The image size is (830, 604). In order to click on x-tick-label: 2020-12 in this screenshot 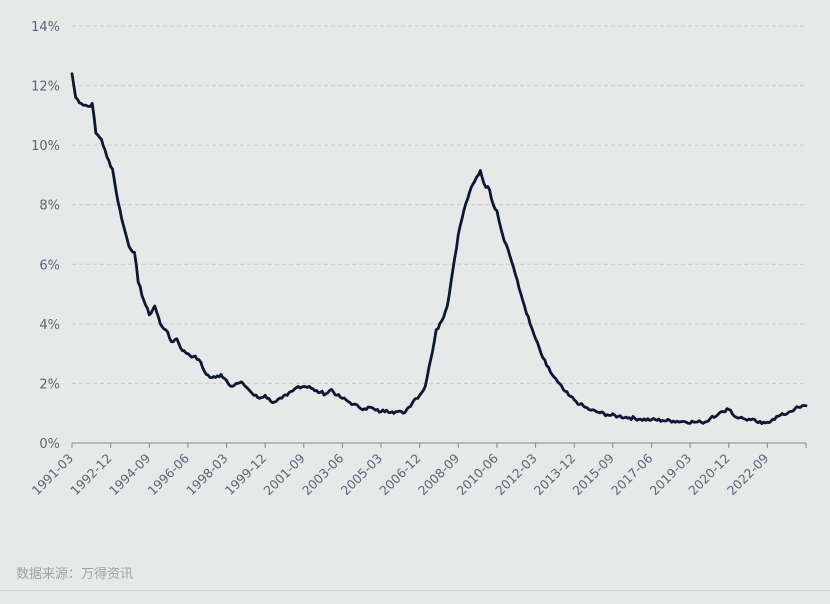, I will do `click(709, 475)`.